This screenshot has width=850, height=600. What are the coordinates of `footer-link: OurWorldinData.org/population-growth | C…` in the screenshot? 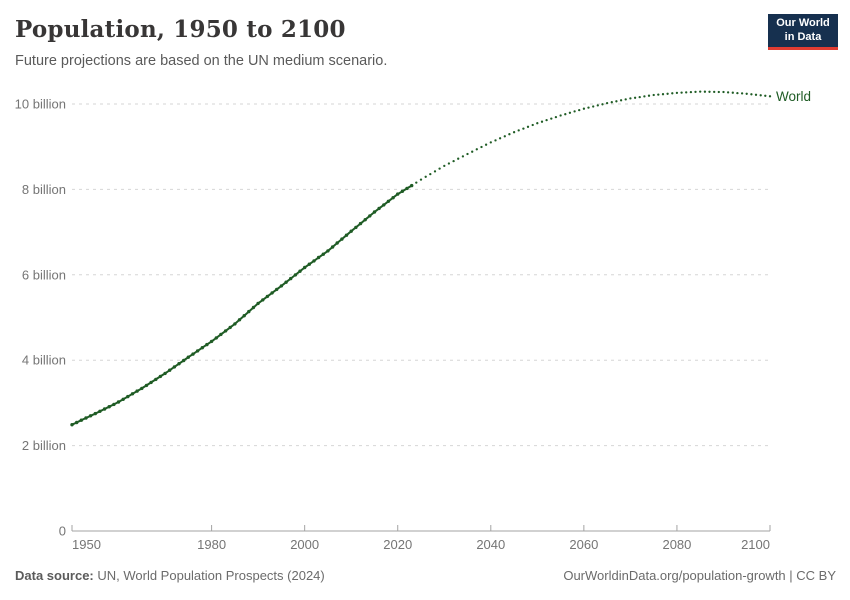 It's located at (699, 575).